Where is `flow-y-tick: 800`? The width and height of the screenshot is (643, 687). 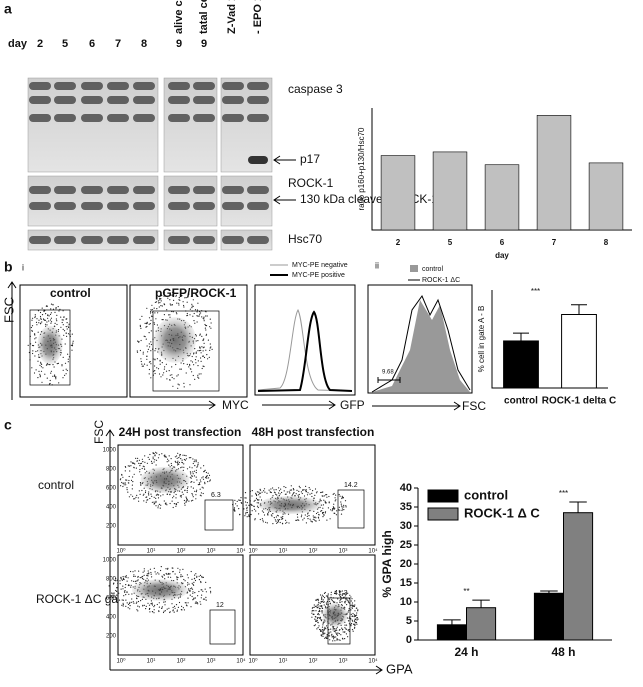
flow-y-tick: 800 is located at coordinates (111, 580).